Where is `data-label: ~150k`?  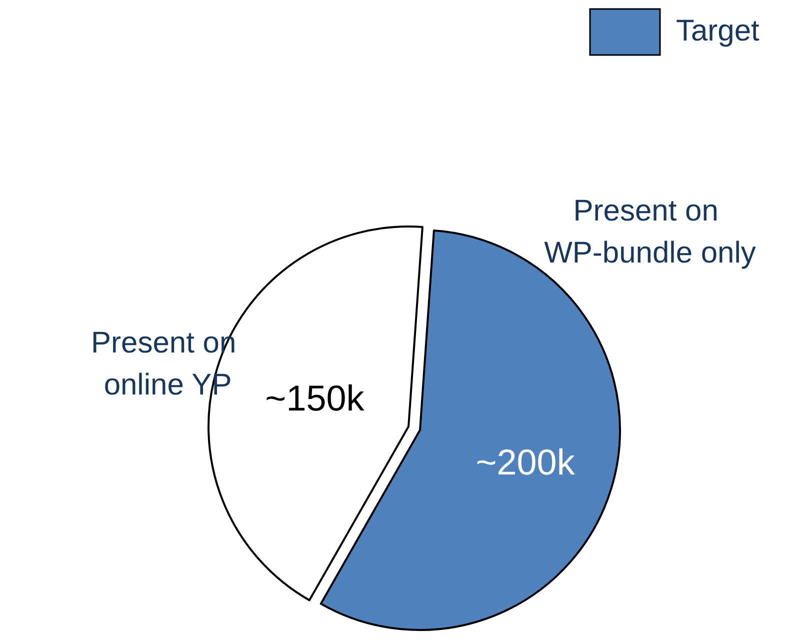
data-label: ~150k is located at coordinates (315, 398).